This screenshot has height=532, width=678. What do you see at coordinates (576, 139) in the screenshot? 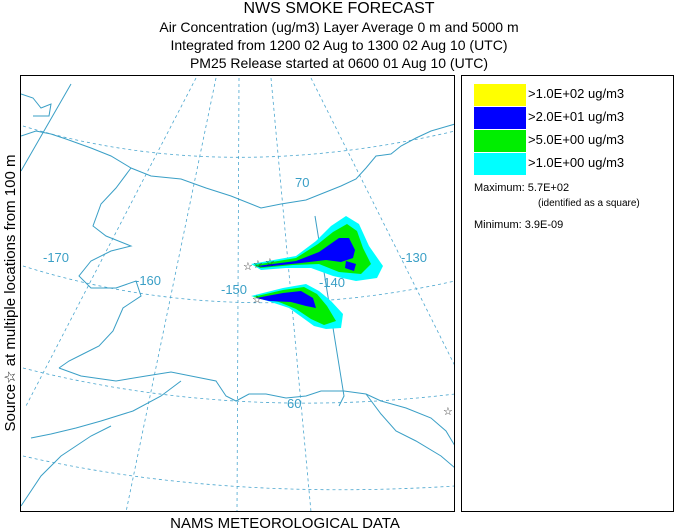
I see `legend-label: >5.0E+00 ug/m3` at bounding box center [576, 139].